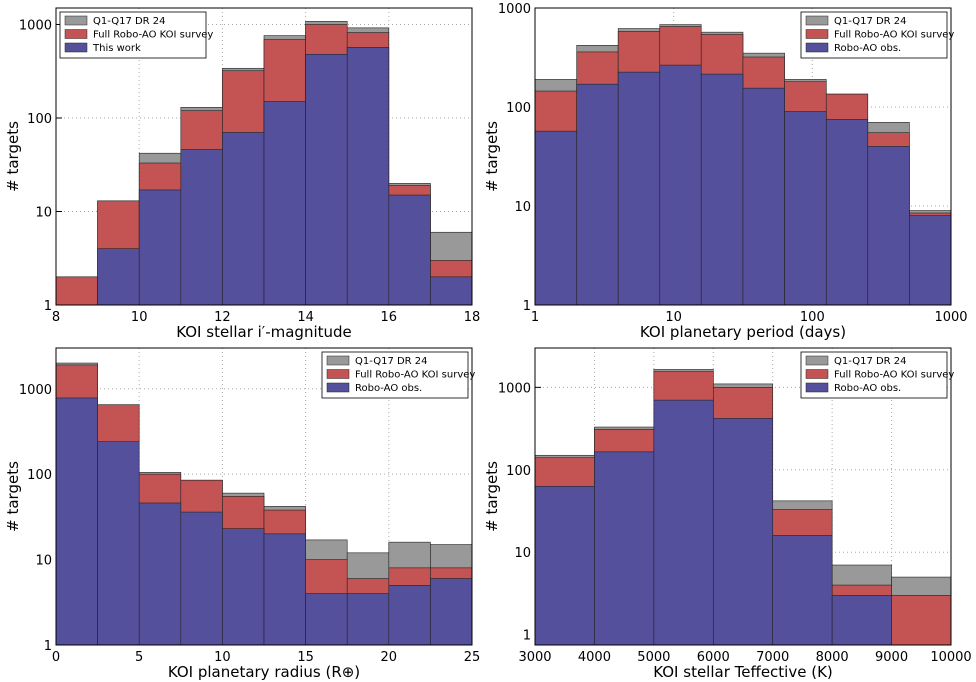 The image size is (976, 682). What do you see at coordinates (264, 332) in the screenshot?
I see `x-axis-label: KOI stellar i′-magnitude` at bounding box center [264, 332].